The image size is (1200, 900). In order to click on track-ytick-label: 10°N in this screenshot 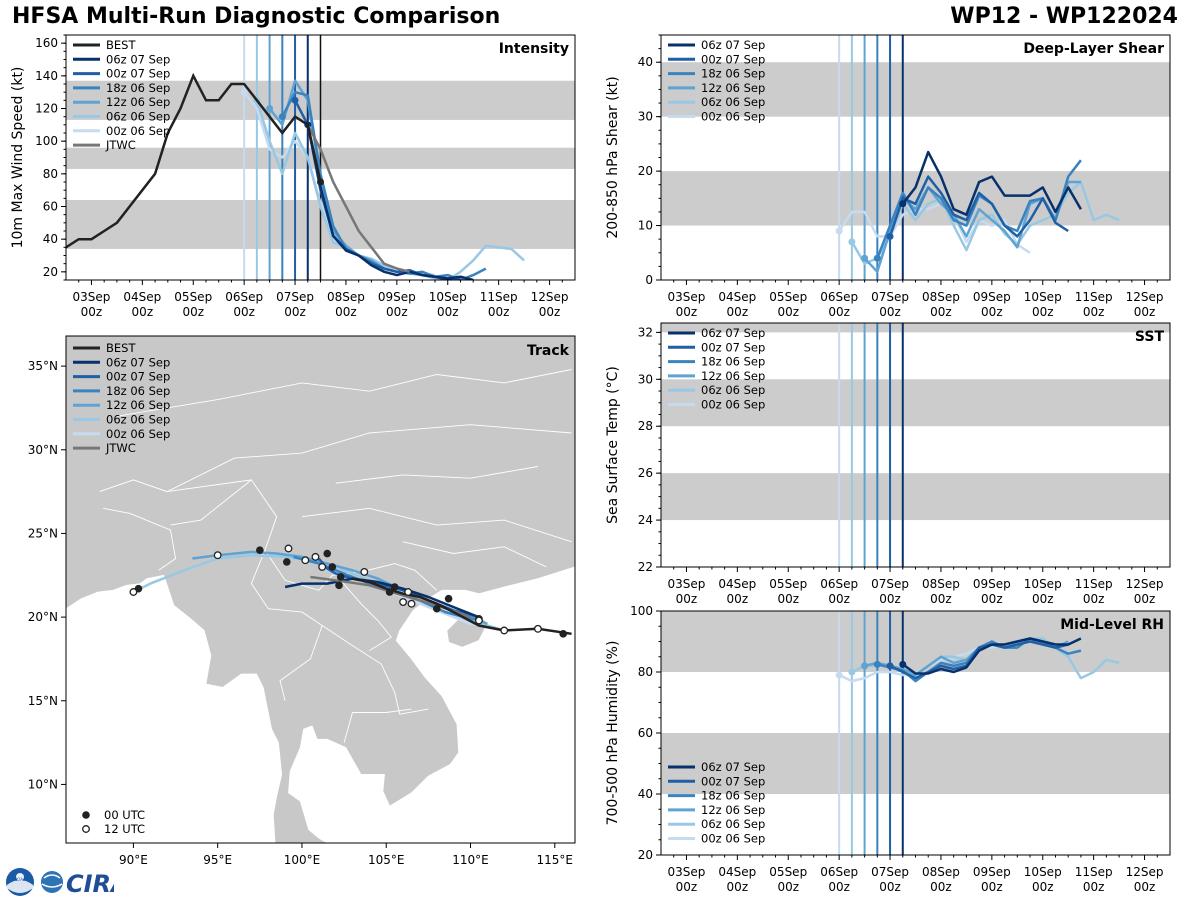, I will do `click(43, 784)`.